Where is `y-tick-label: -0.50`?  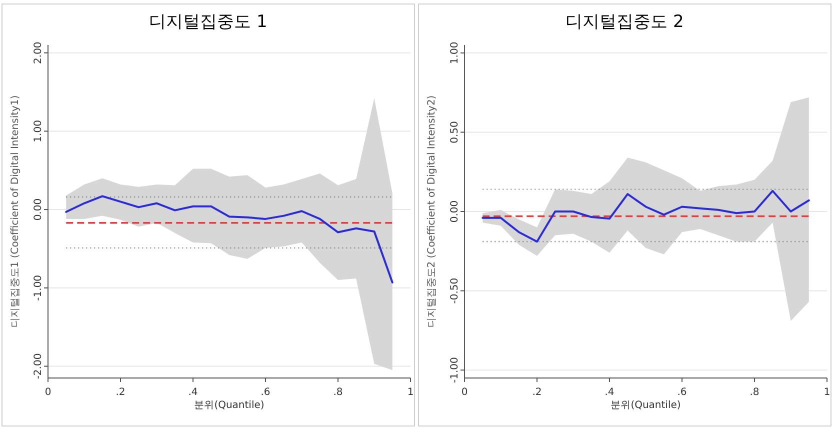
y-tick-label: -0.50 is located at coordinates (455, 291).